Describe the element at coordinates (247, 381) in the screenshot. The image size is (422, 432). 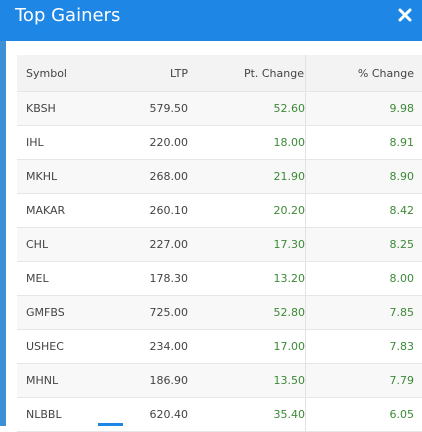
I see `cell-pt-change: 13.50` at that location.